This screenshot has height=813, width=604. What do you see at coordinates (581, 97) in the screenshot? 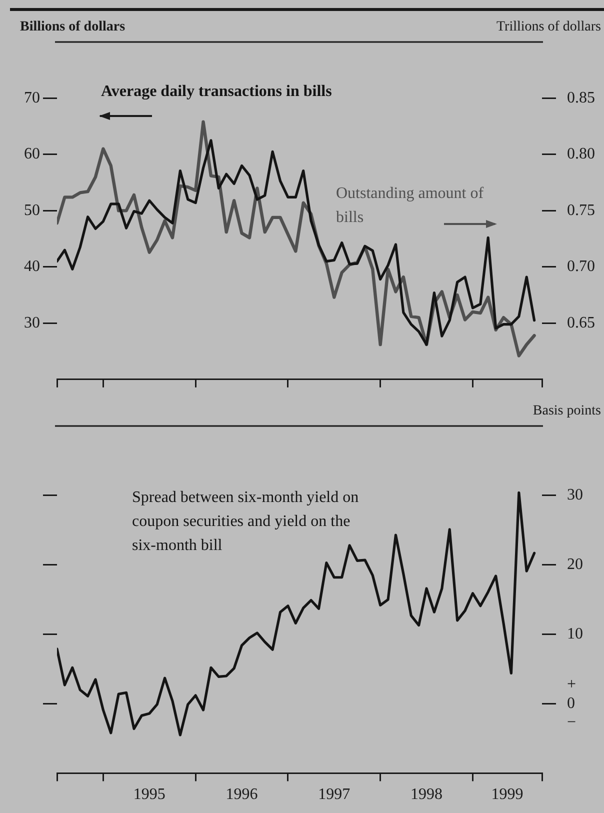
I see `y2-tick-label: 0.85` at bounding box center [581, 97].